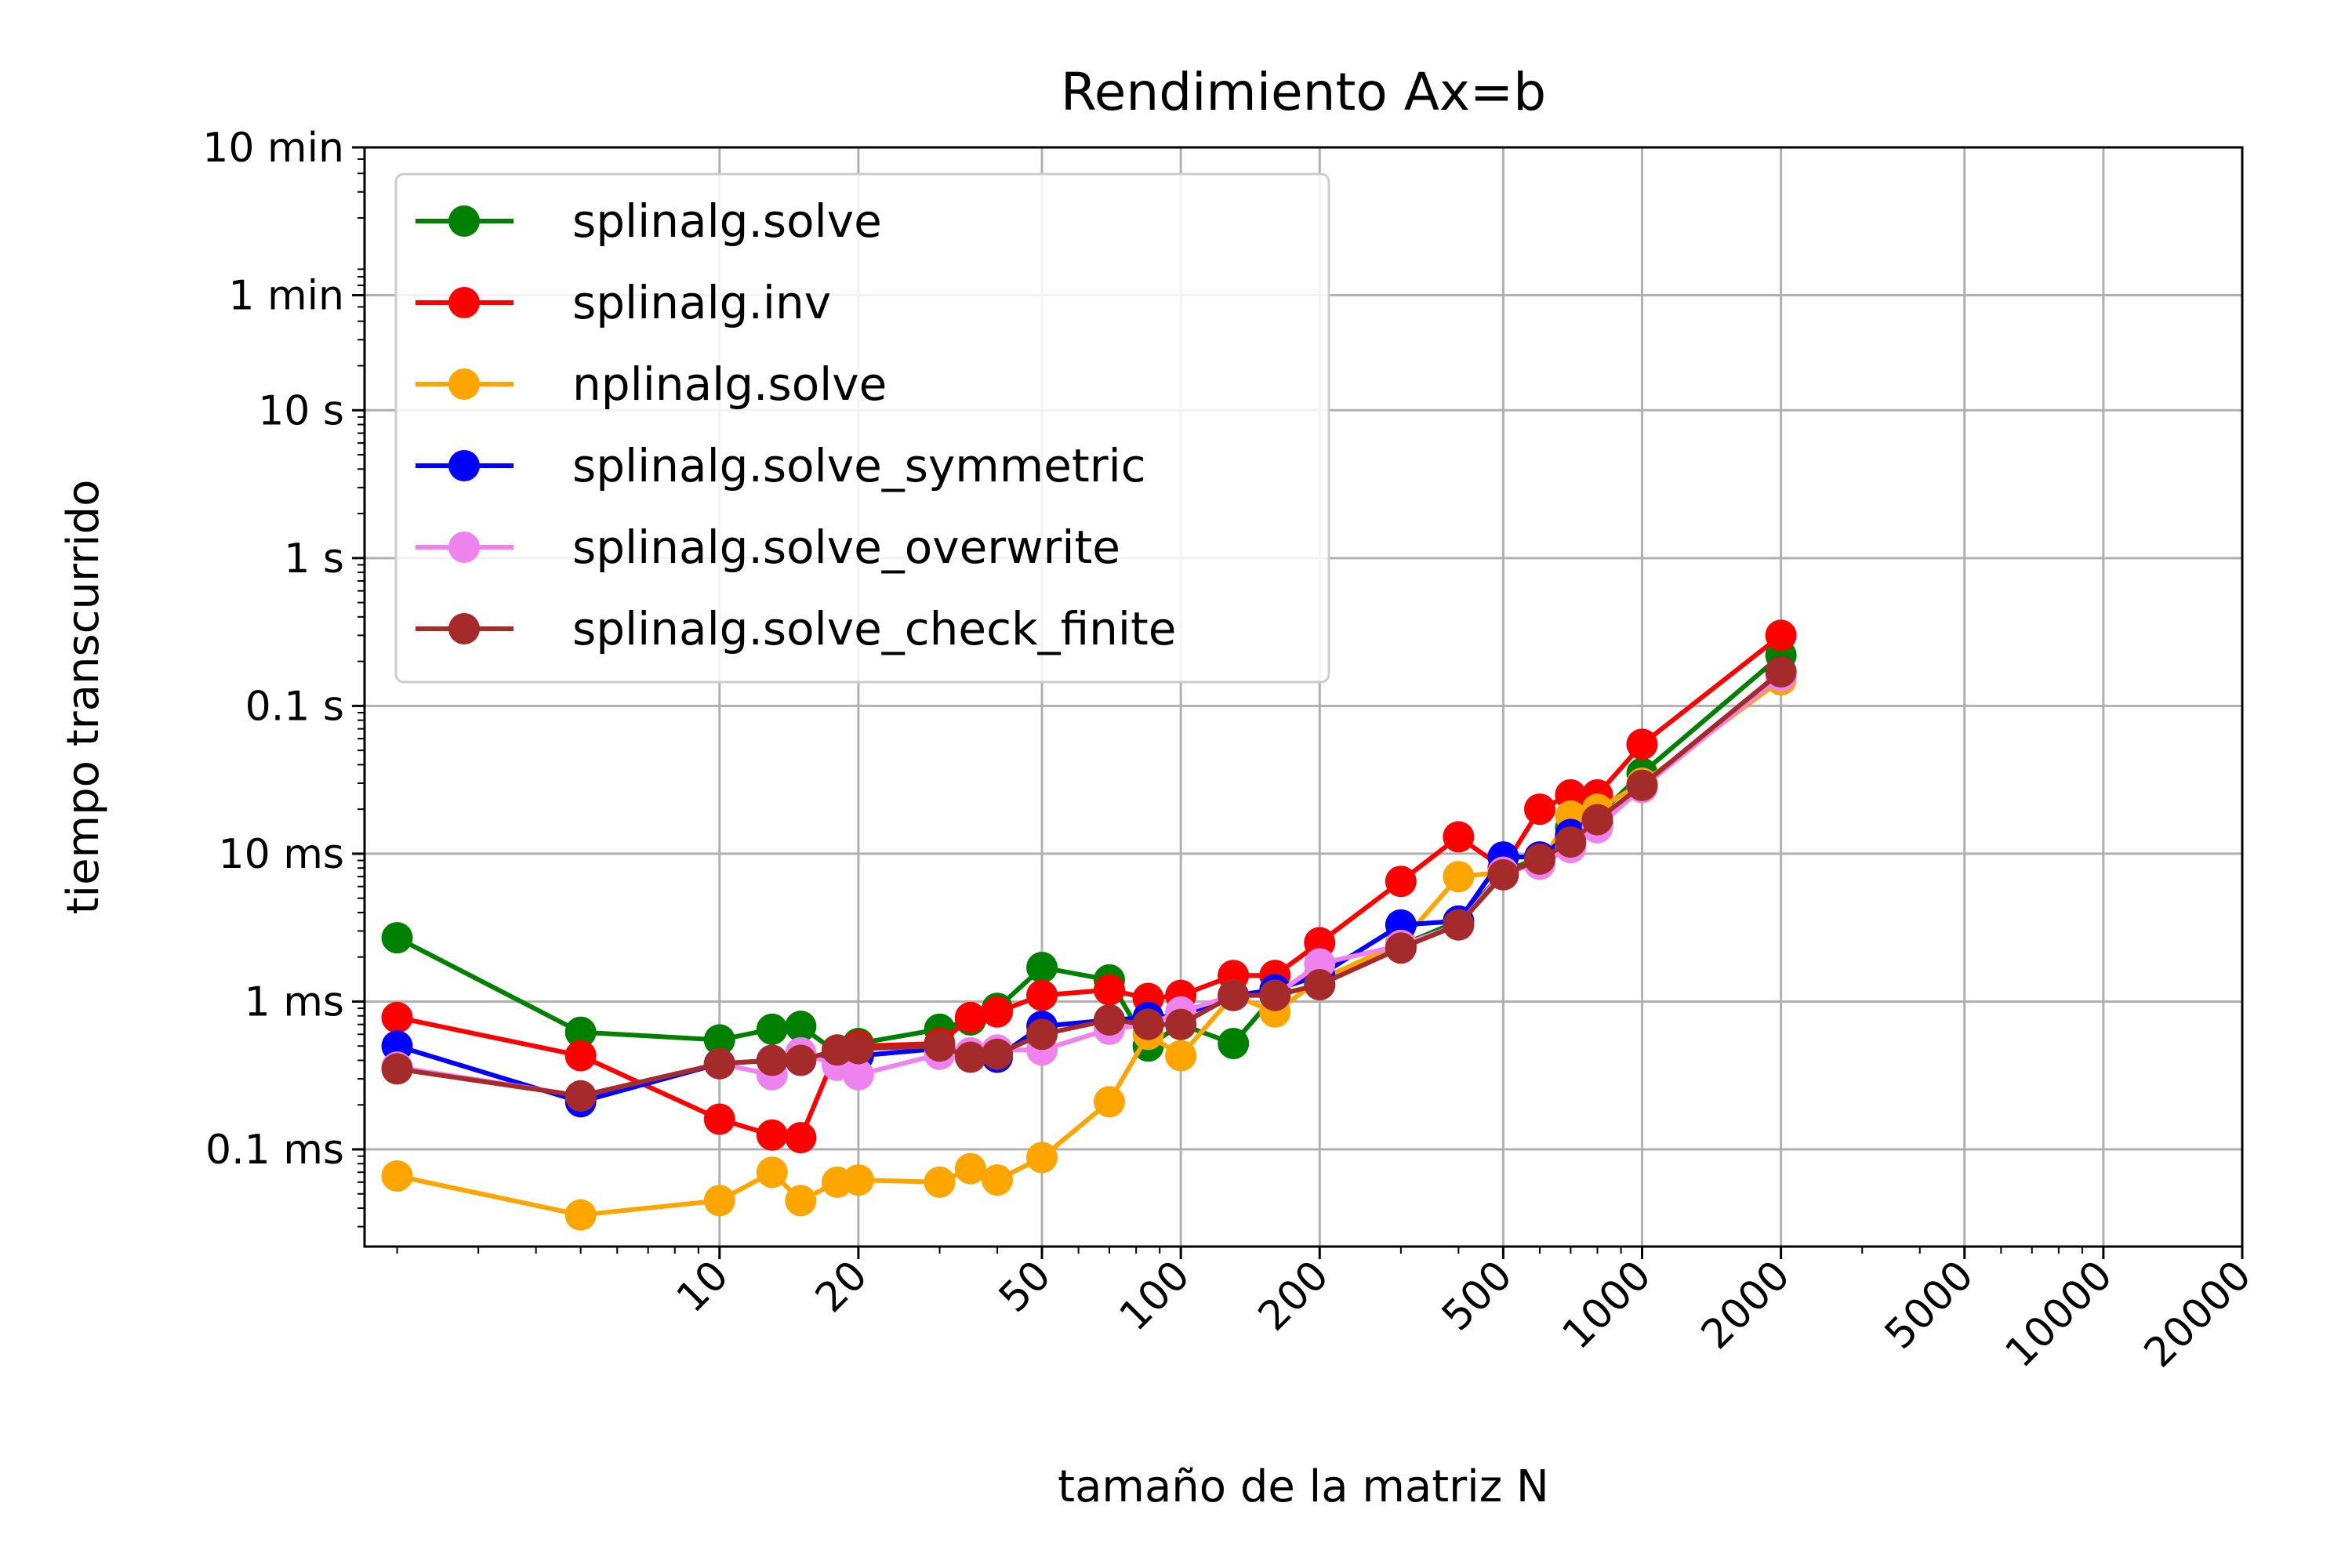  What do you see at coordinates (281, 855) in the screenshot?
I see `y-tick-label: 10 ms` at bounding box center [281, 855].